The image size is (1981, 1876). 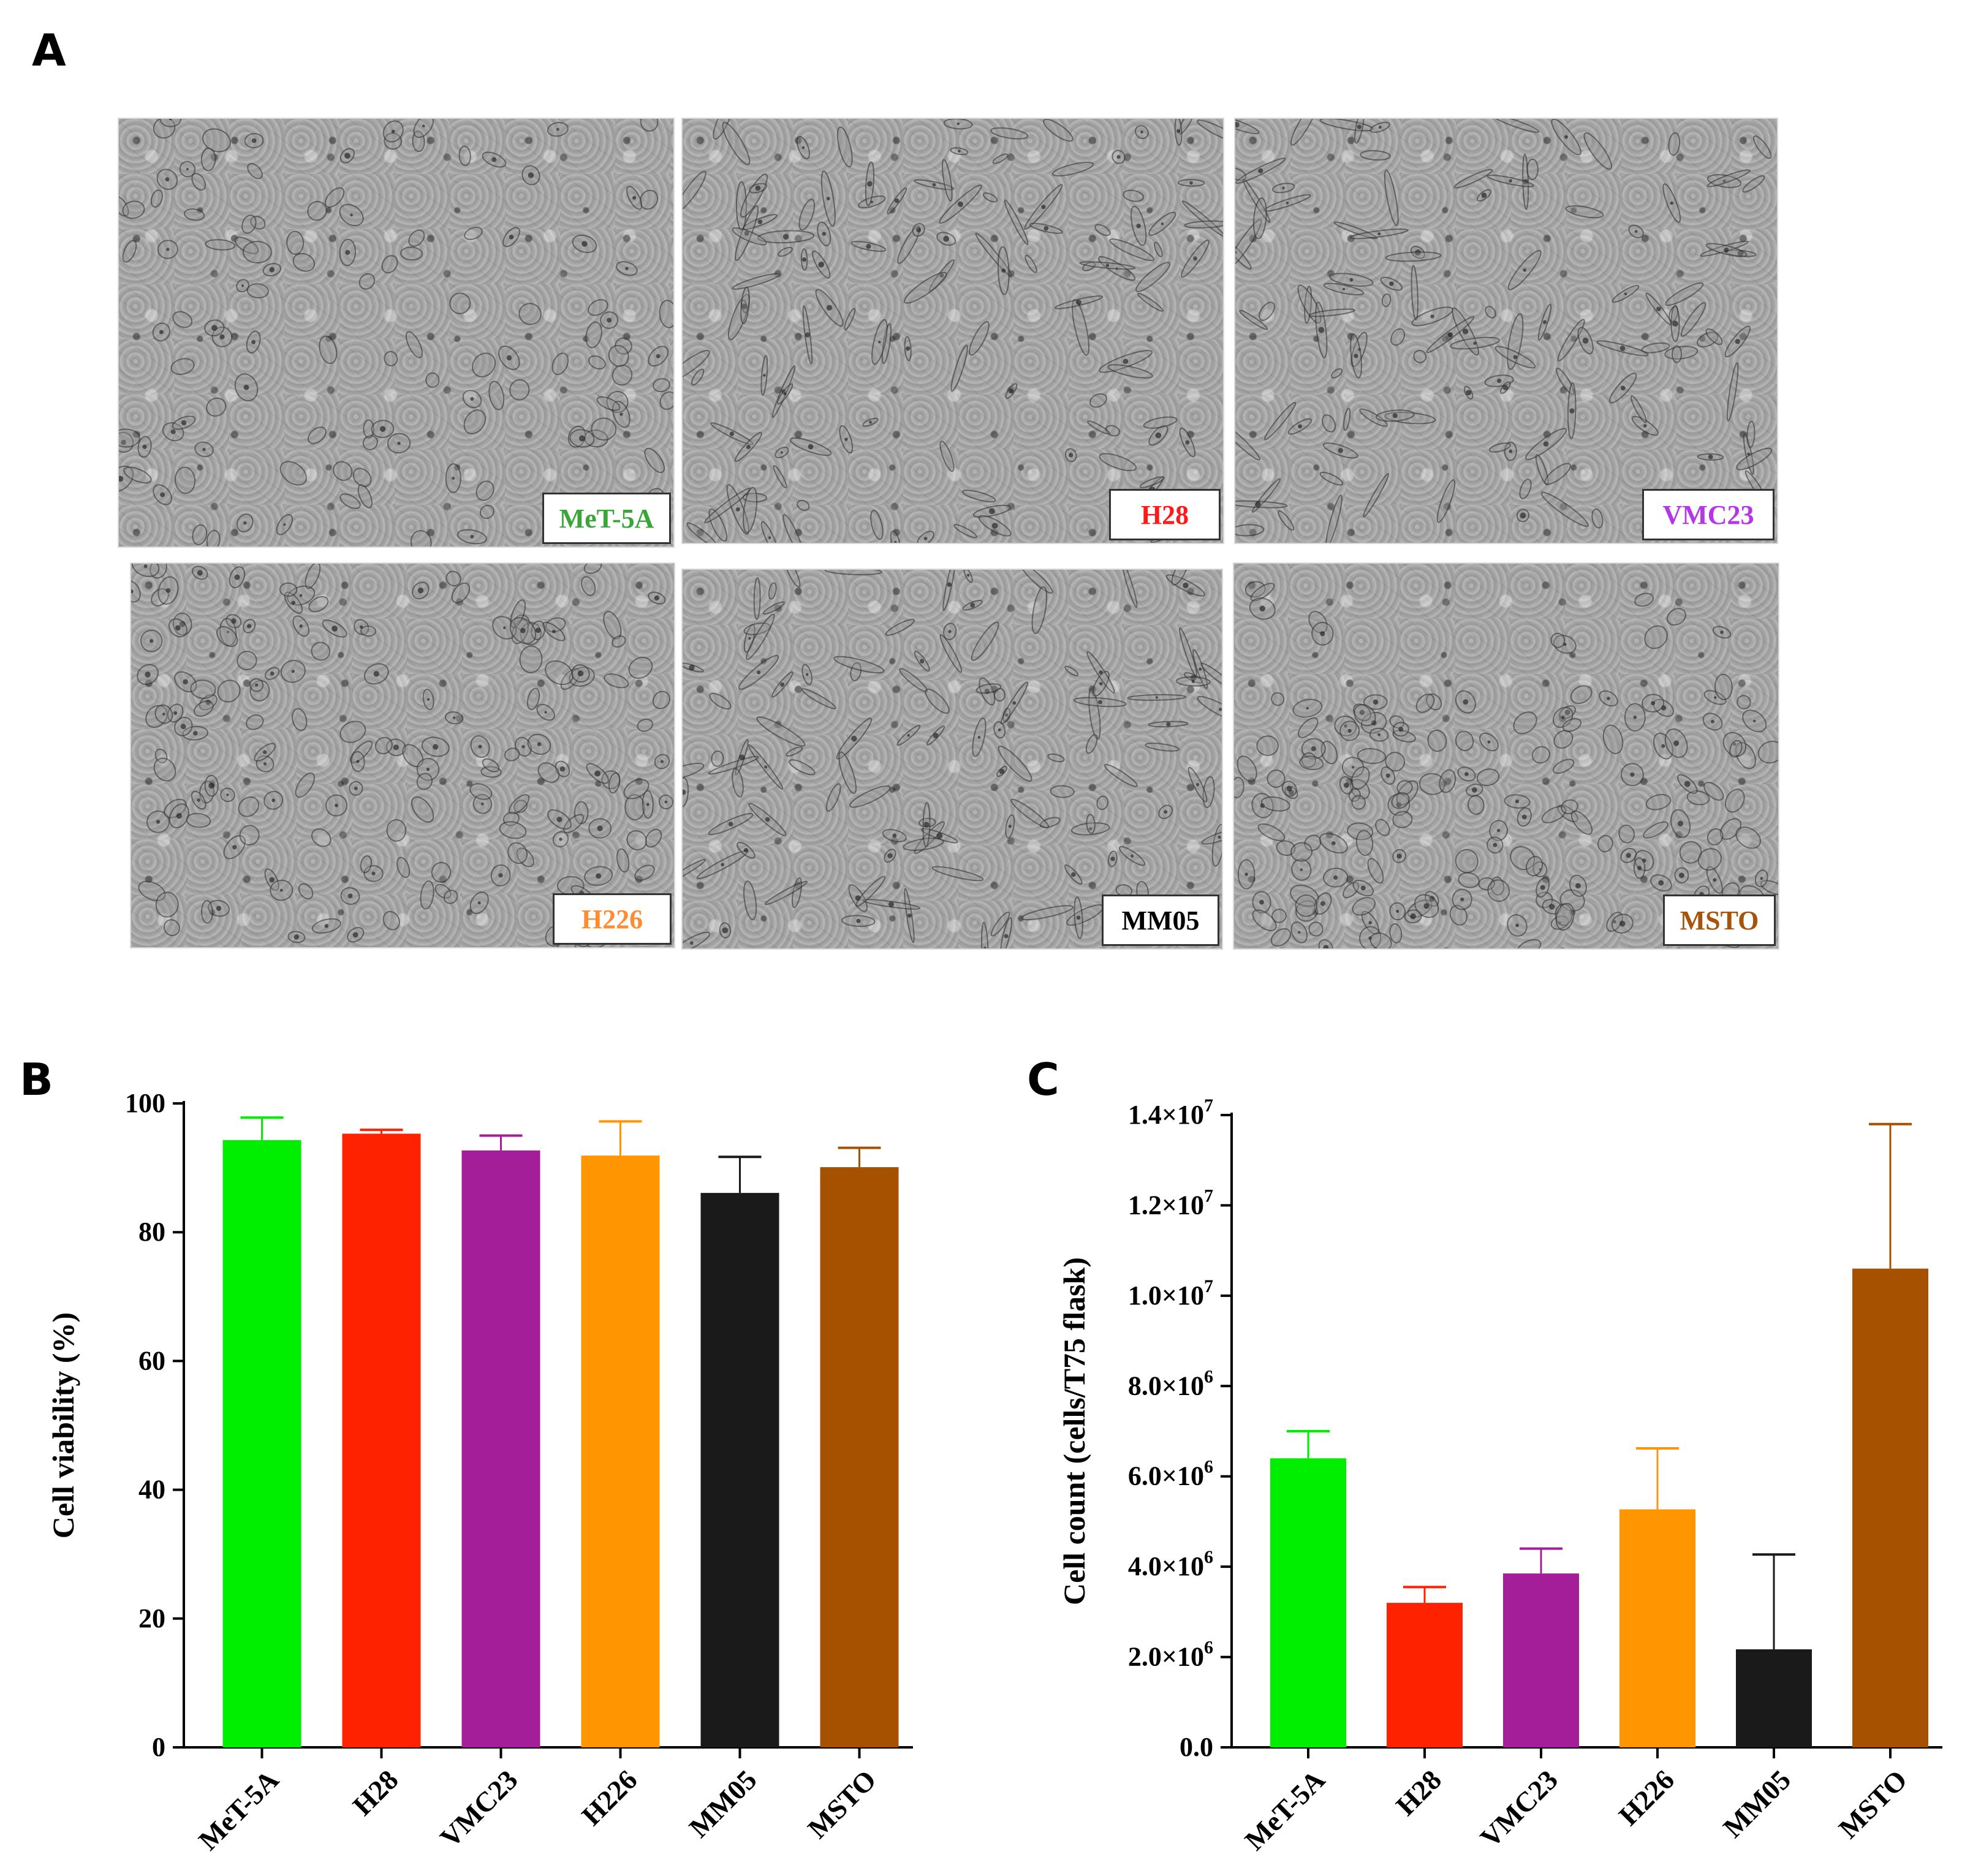 I want to click on micrograph-h28: H28, so click(x=952, y=331).